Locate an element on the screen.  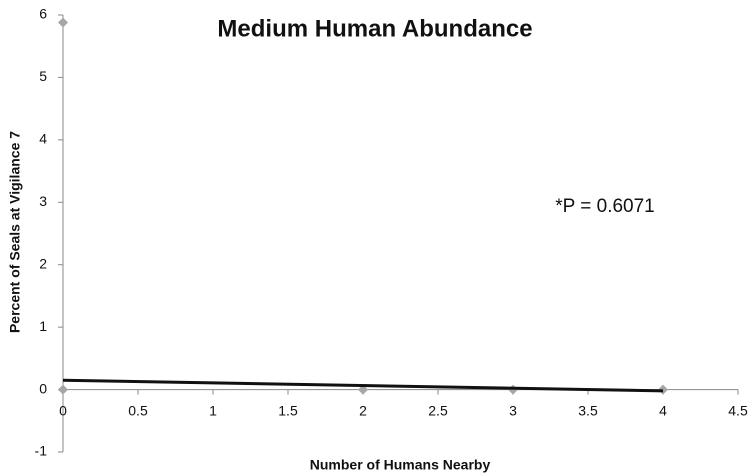
y-tick-label: 3 is located at coordinates (43, 201).